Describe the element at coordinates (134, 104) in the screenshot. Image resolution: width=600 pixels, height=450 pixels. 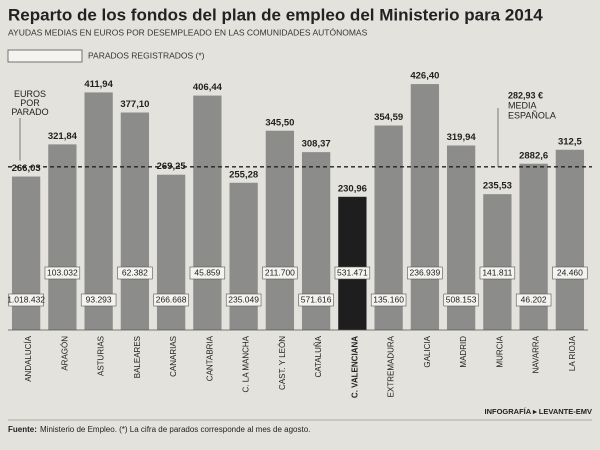
I see `value-label: 377,10` at that location.